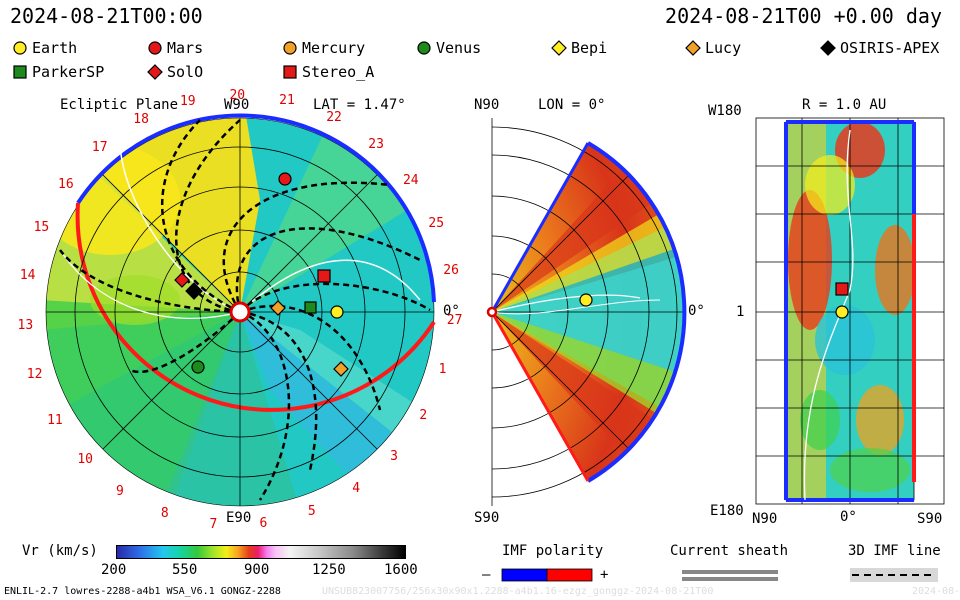  Describe the element at coordinates (60, 551) in the screenshot. I see `colorbar-label: Vr (km/s)` at that location.